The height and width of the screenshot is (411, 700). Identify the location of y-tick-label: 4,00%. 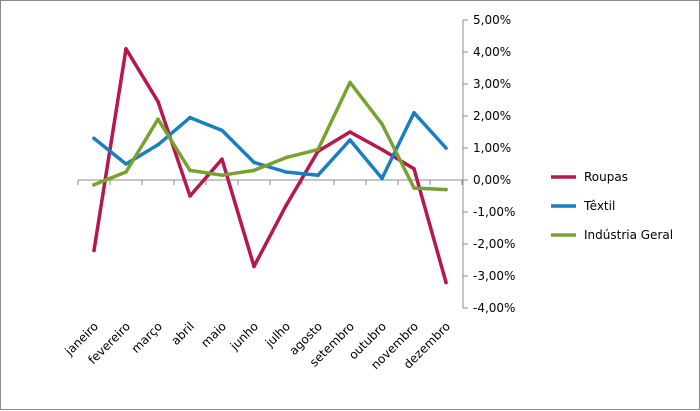
(492, 52).